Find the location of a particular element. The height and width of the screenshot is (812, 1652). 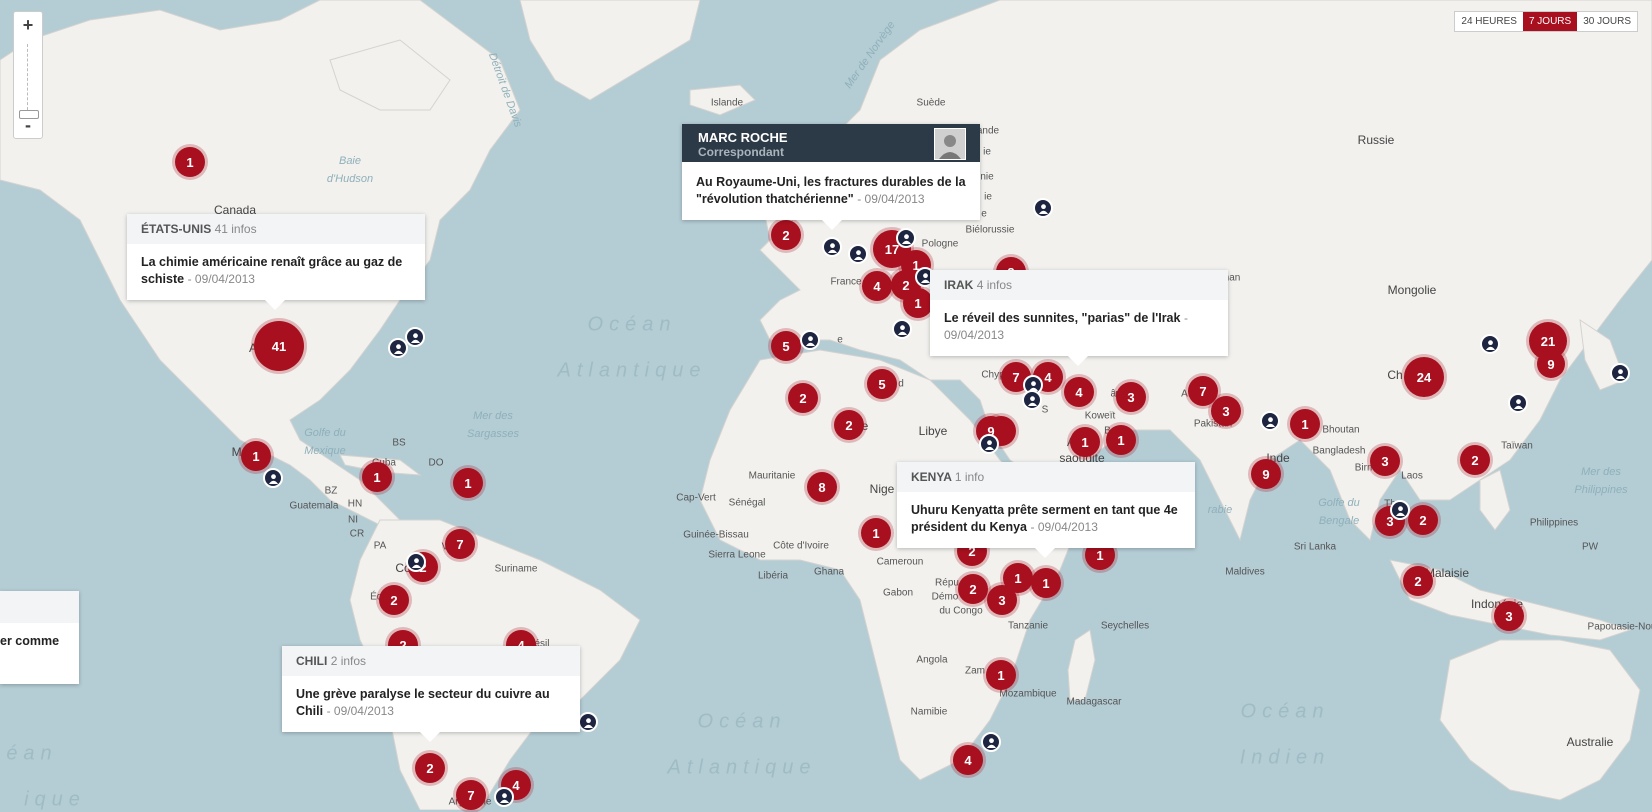

sea-arabie: rabie is located at coordinates (1220, 510).